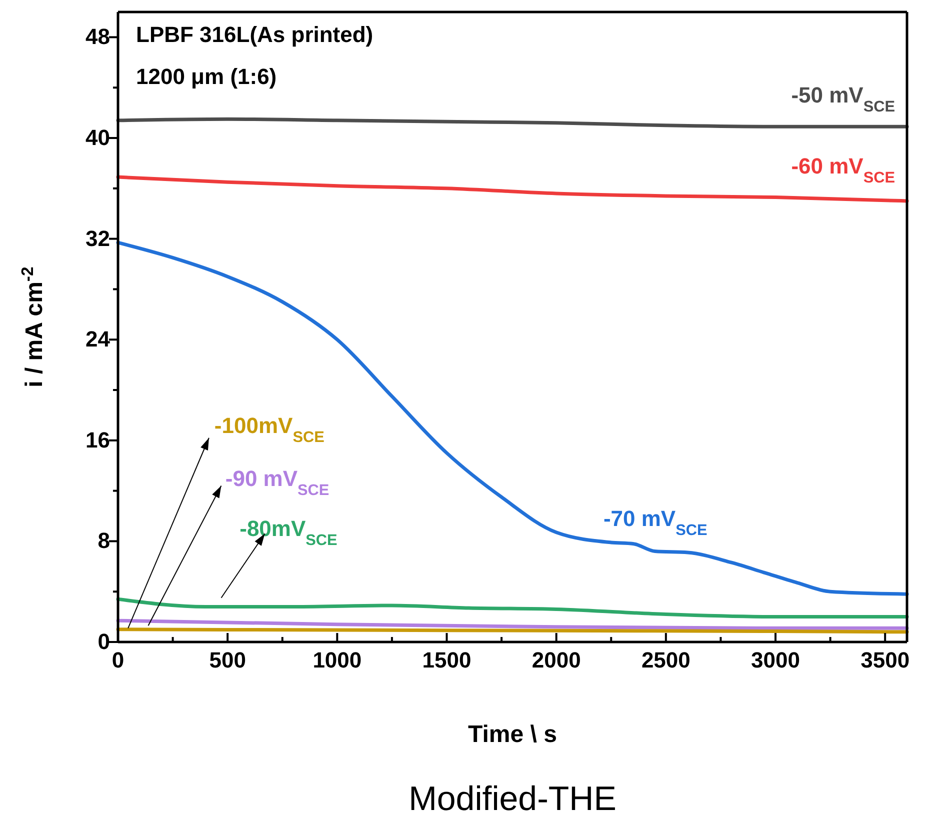  I want to click on text: -100mV$_{SCE}$, so click(269, 429).